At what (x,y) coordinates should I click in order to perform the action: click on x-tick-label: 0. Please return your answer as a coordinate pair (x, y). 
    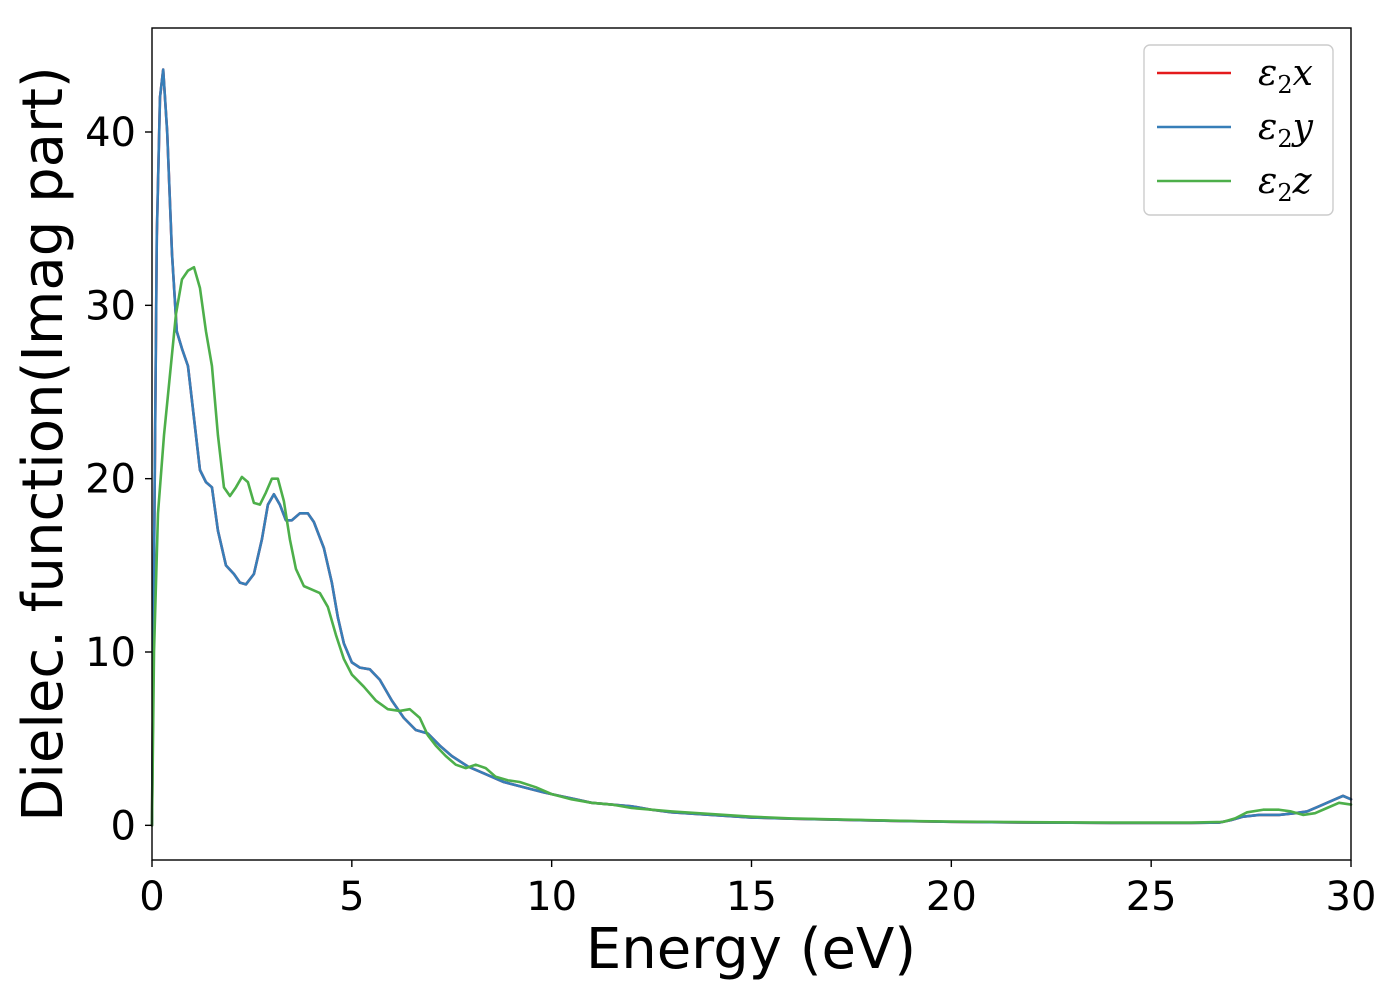
    Looking at the image, I should click on (151, 897).